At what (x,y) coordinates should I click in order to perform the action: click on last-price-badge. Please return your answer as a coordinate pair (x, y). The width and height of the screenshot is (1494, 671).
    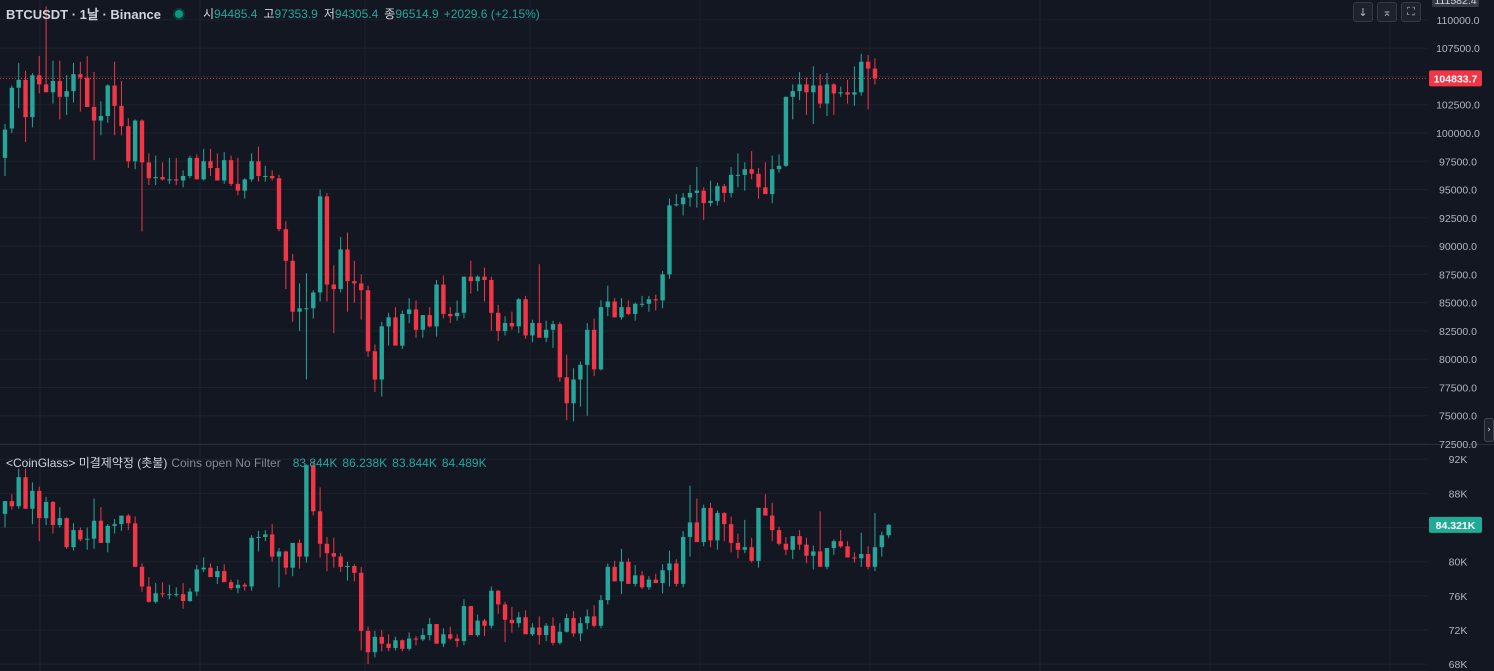
    Looking at the image, I should click on (1455, 524).